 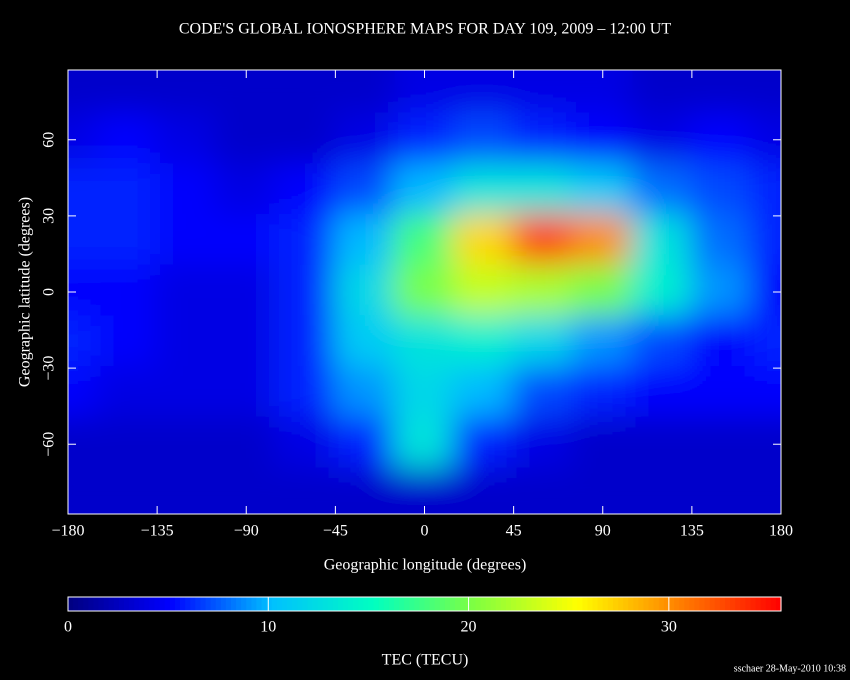 What do you see at coordinates (49, 368) in the screenshot?
I see `y-tick-label: −30` at bounding box center [49, 368].